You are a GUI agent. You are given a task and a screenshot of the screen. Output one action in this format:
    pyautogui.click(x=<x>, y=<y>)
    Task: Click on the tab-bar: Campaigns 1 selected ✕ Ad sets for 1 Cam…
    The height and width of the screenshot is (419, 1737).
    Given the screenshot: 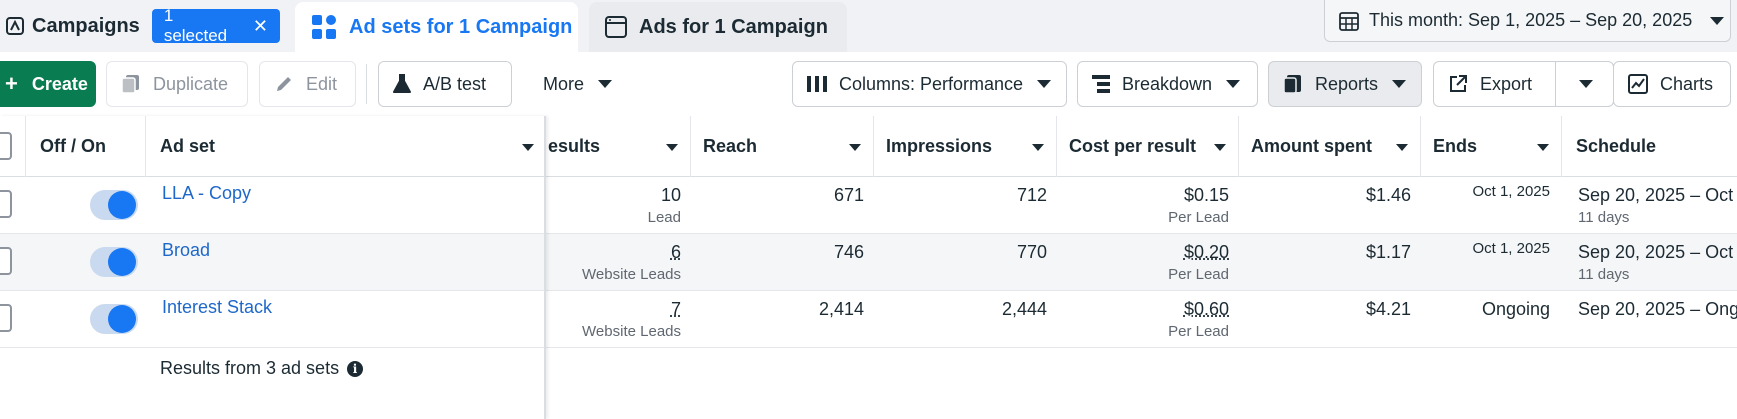 What is the action you would take?
    pyautogui.click(x=868, y=26)
    